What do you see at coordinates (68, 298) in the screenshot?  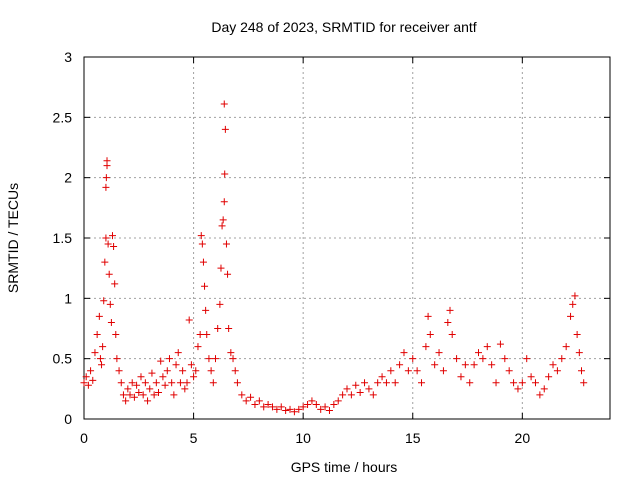 I see `y-tick-label: 1` at bounding box center [68, 298].